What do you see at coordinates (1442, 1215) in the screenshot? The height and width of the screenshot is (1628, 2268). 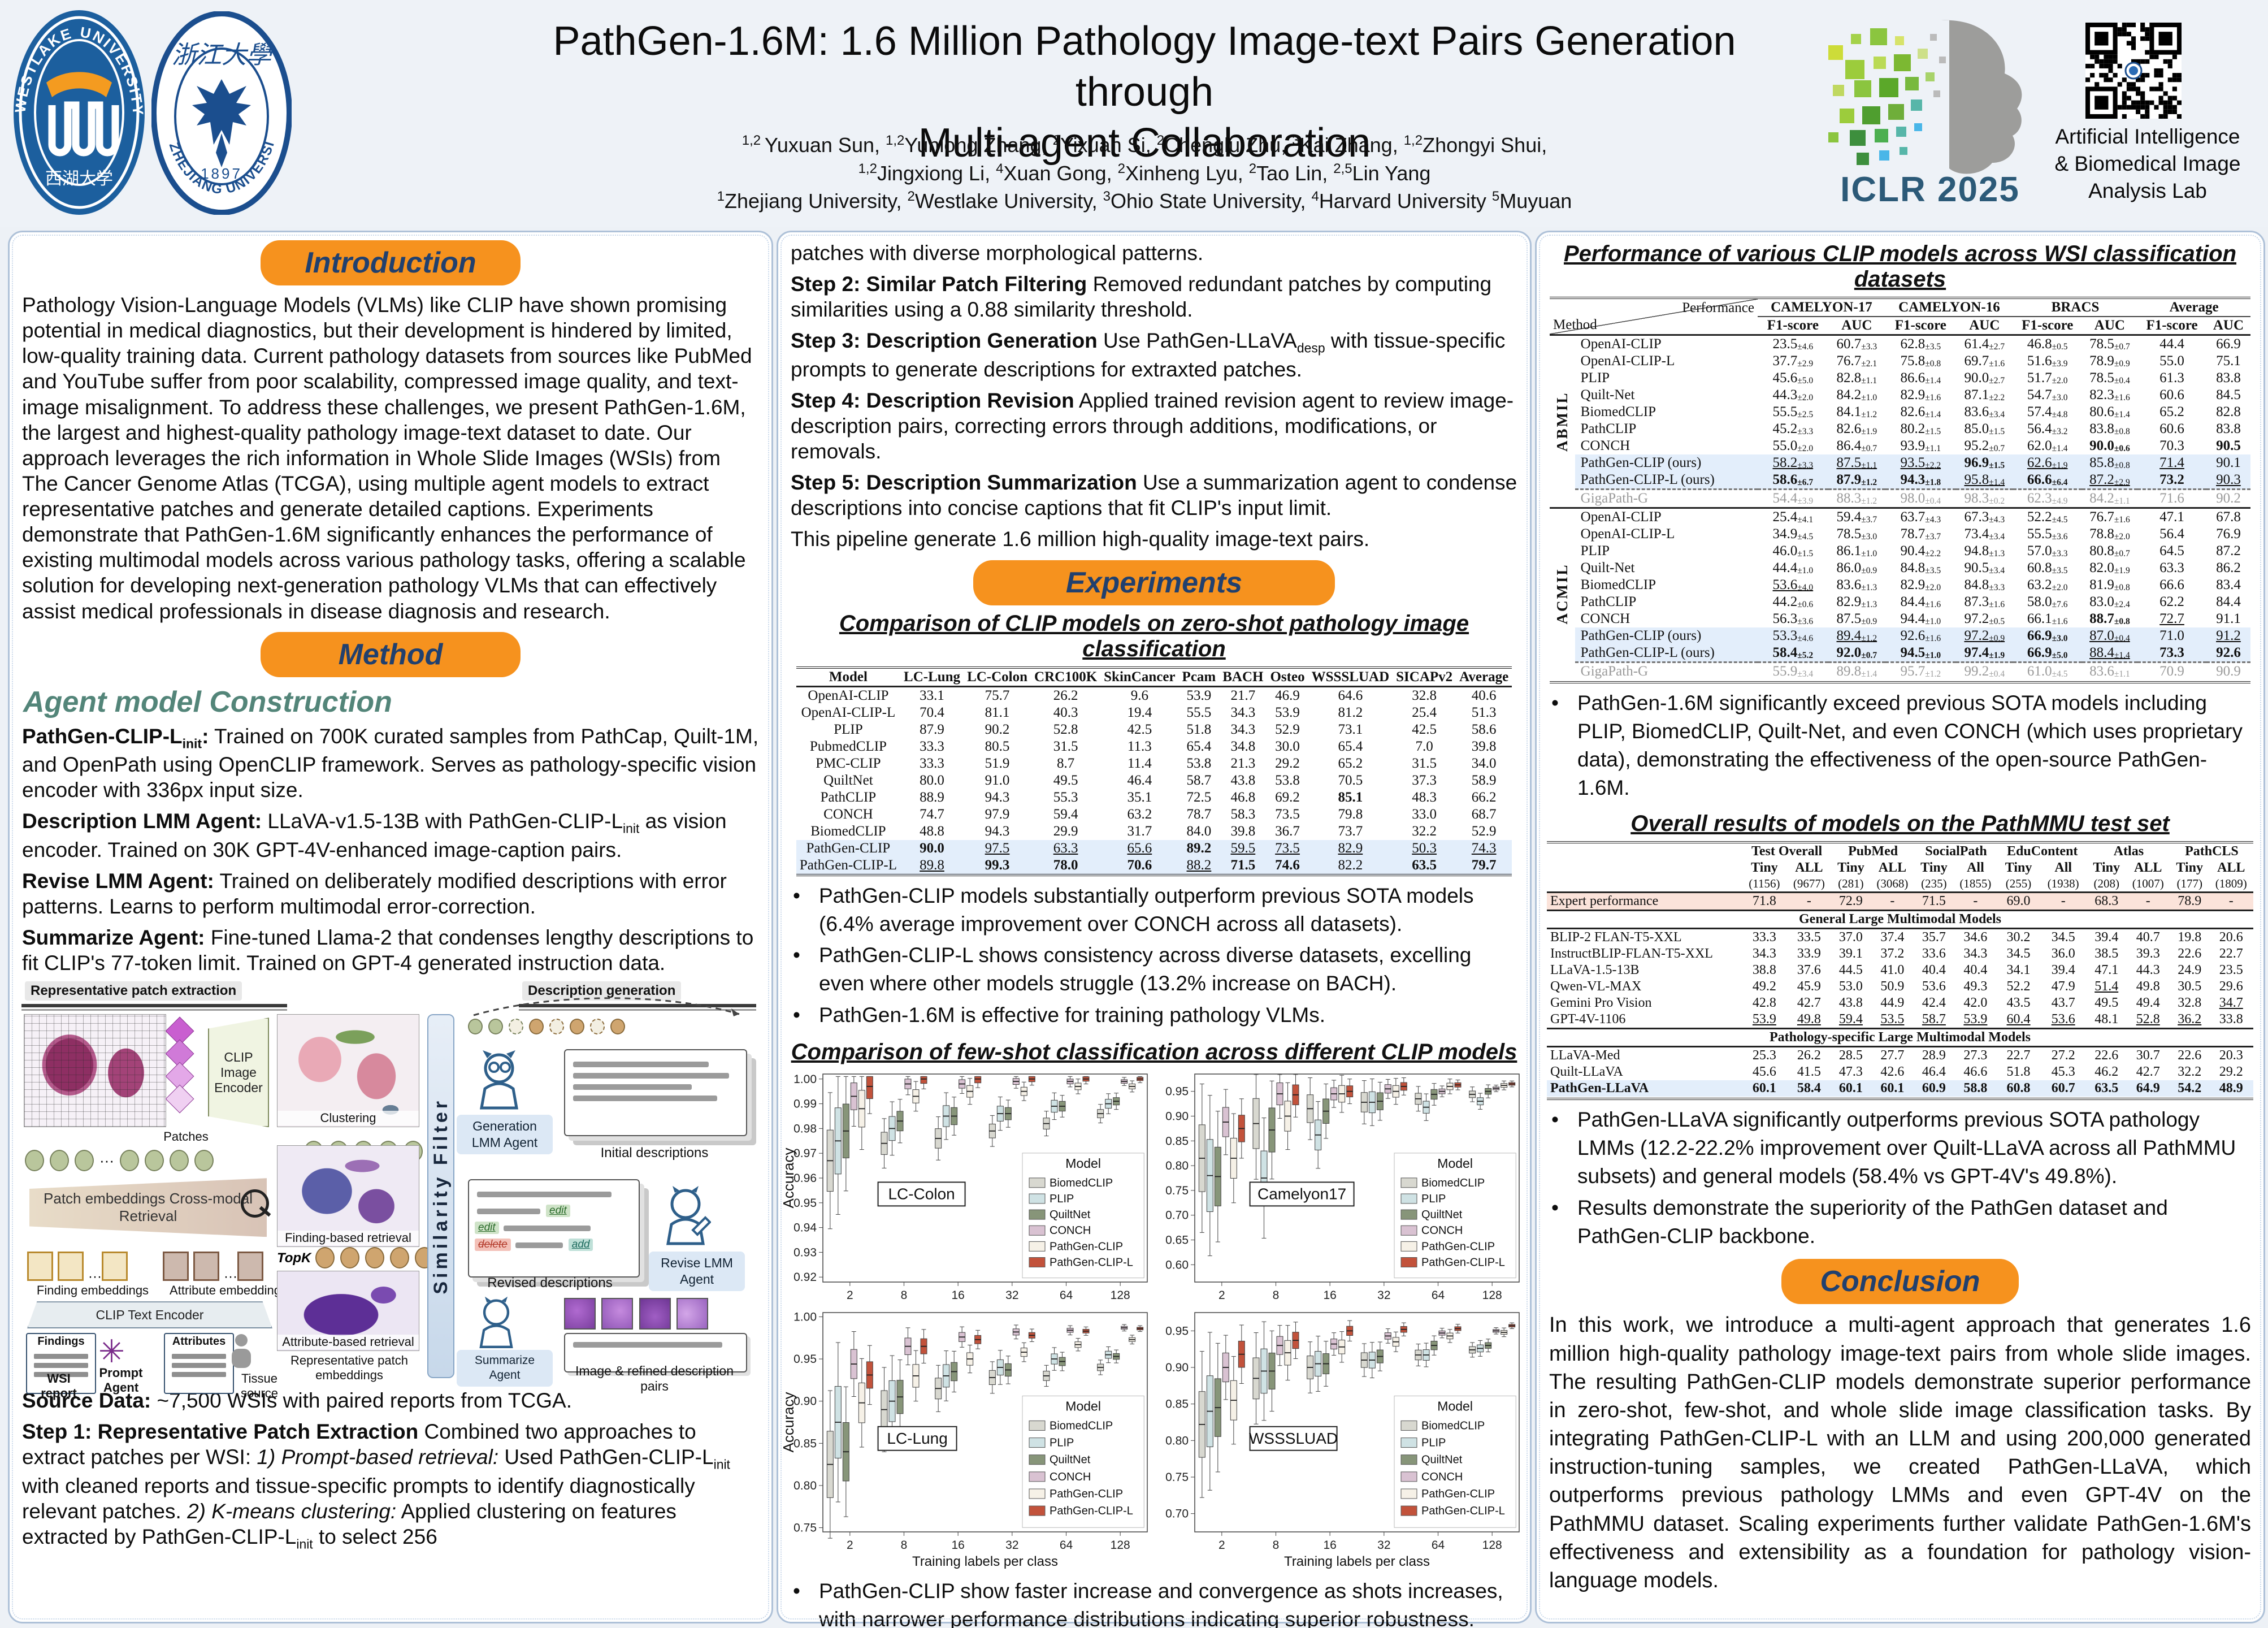 I see `svg-text: QuiltNet` at bounding box center [1442, 1215].